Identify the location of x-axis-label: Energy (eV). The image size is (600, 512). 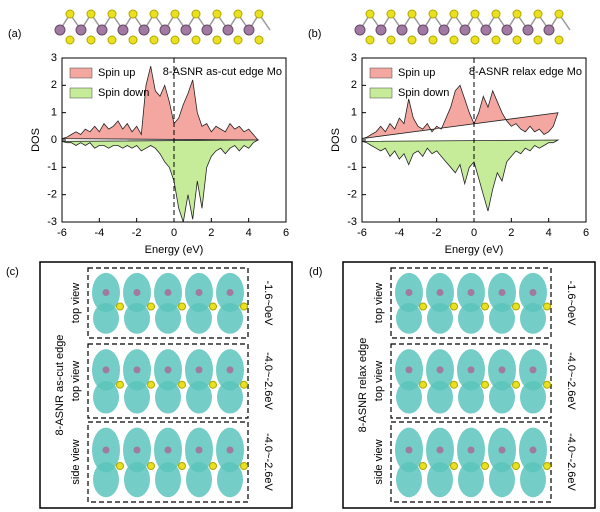
(474, 250).